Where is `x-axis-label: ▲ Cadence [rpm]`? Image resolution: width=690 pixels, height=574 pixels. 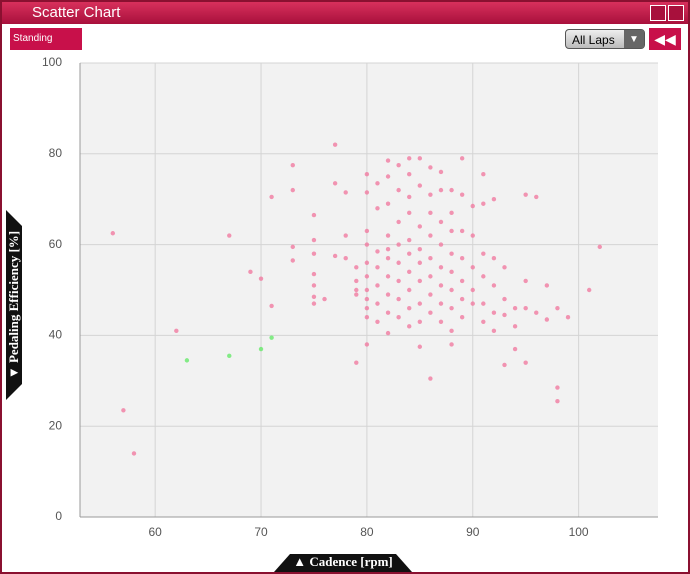 x-axis-label: ▲ Cadence [rpm] is located at coordinates (343, 561).